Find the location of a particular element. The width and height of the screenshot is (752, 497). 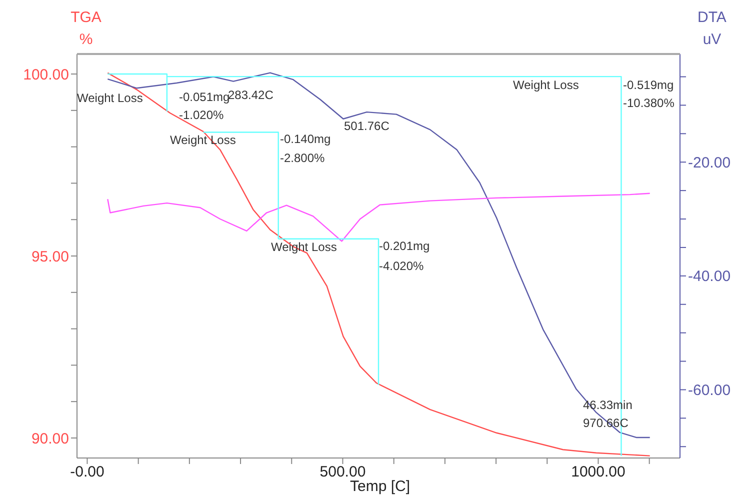

annotation: -0.051mg is located at coordinates (204, 97).